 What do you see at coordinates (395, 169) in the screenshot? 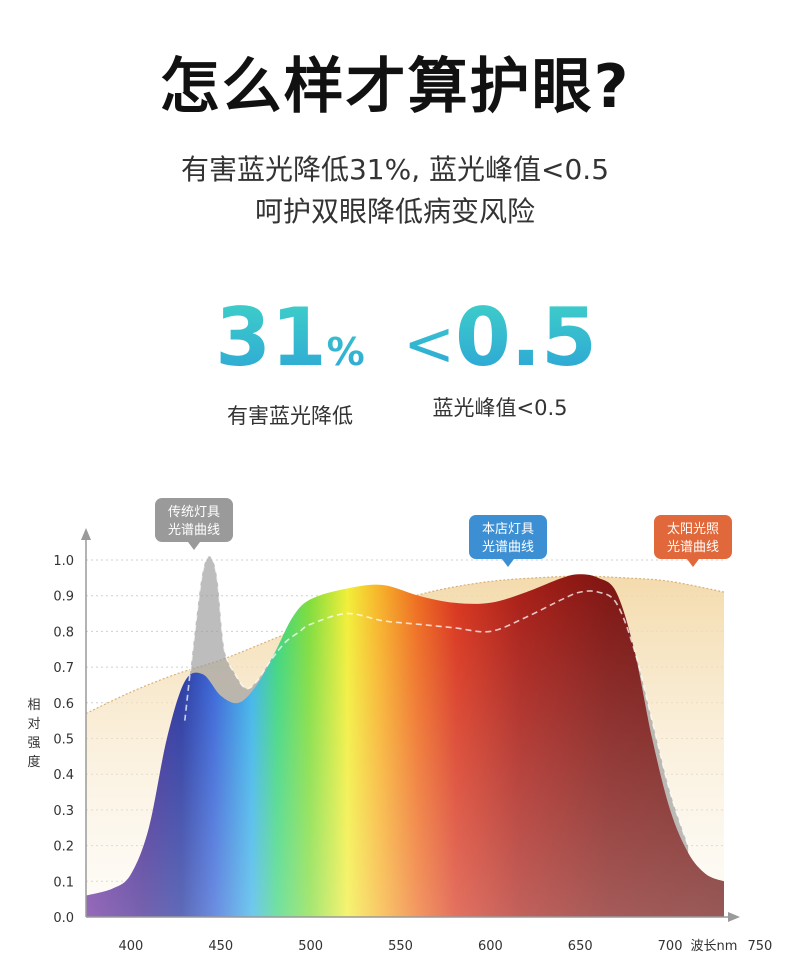
I see `subtitle-line-1: 有害蓝光降低31%, 蓝光峰值<0.5` at bounding box center [395, 169].